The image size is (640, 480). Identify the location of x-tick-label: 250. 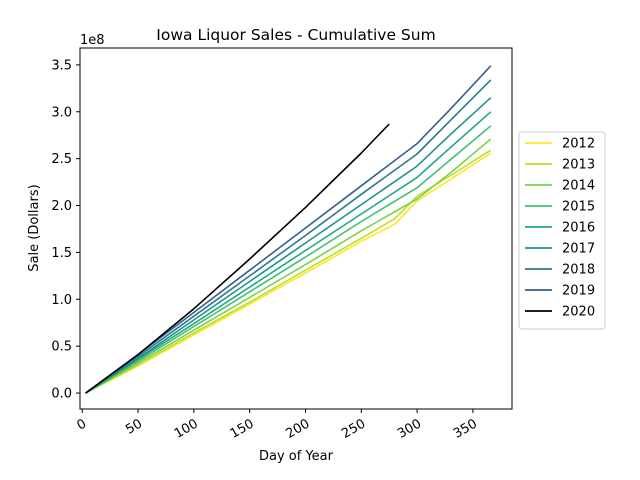
(353, 428).